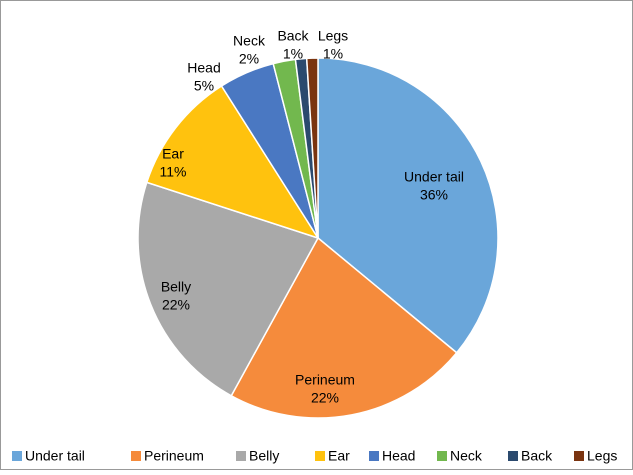 The height and width of the screenshot is (475, 633). I want to click on slice-value: 5%, so click(204, 86).